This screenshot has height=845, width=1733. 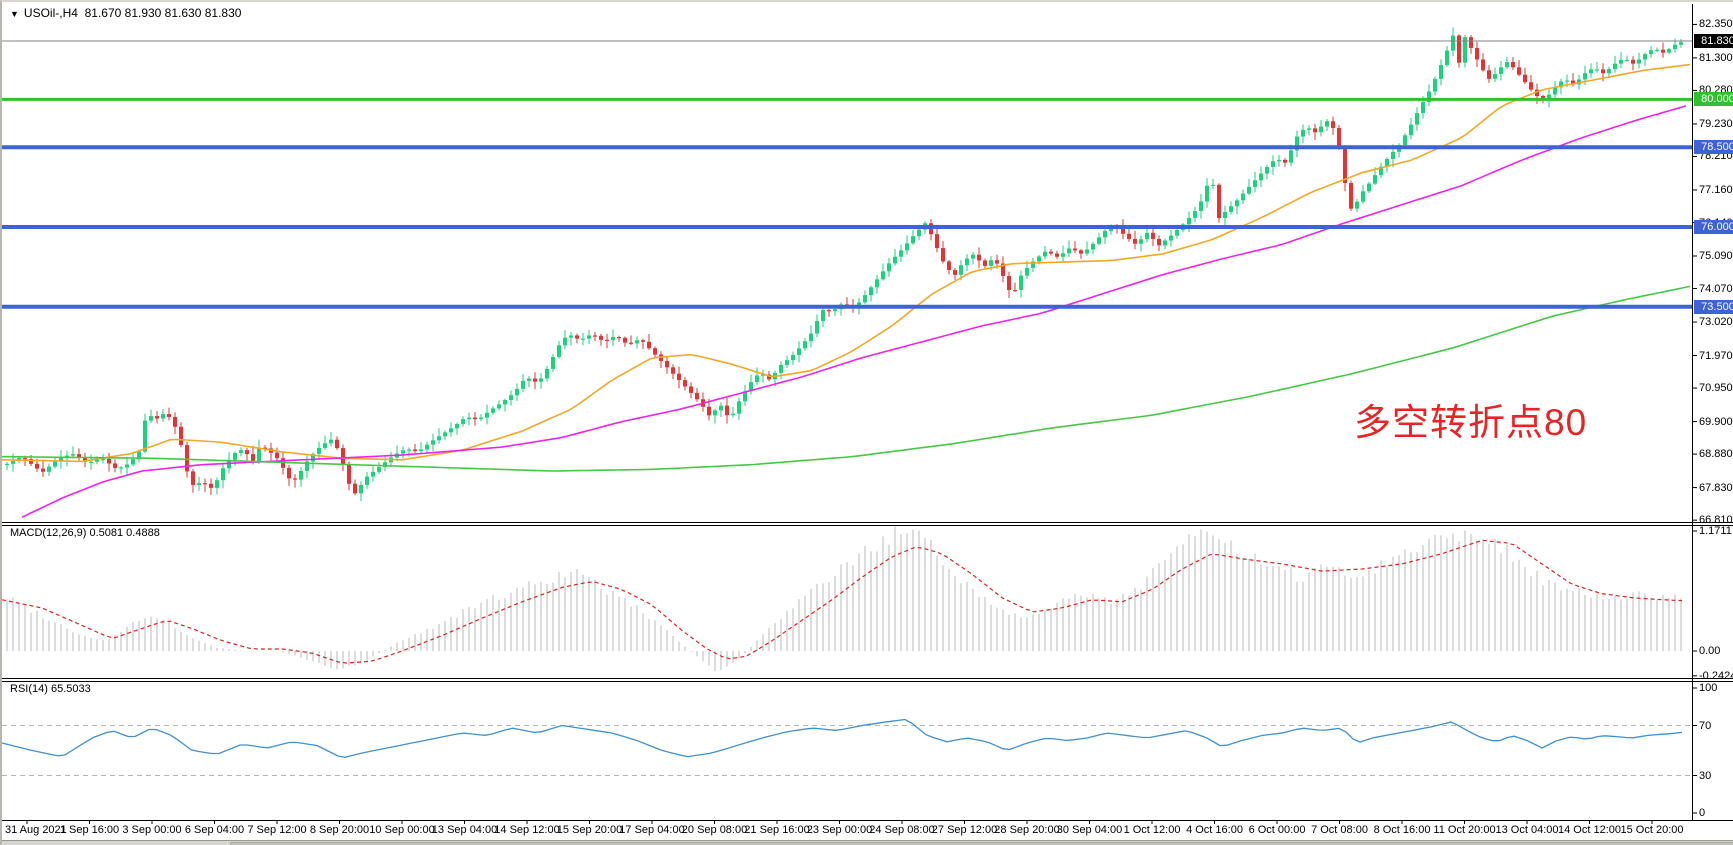 What do you see at coordinates (1716, 355) in the screenshot?
I see `price-axis-label: 71.970` at bounding box center [1716, 355].